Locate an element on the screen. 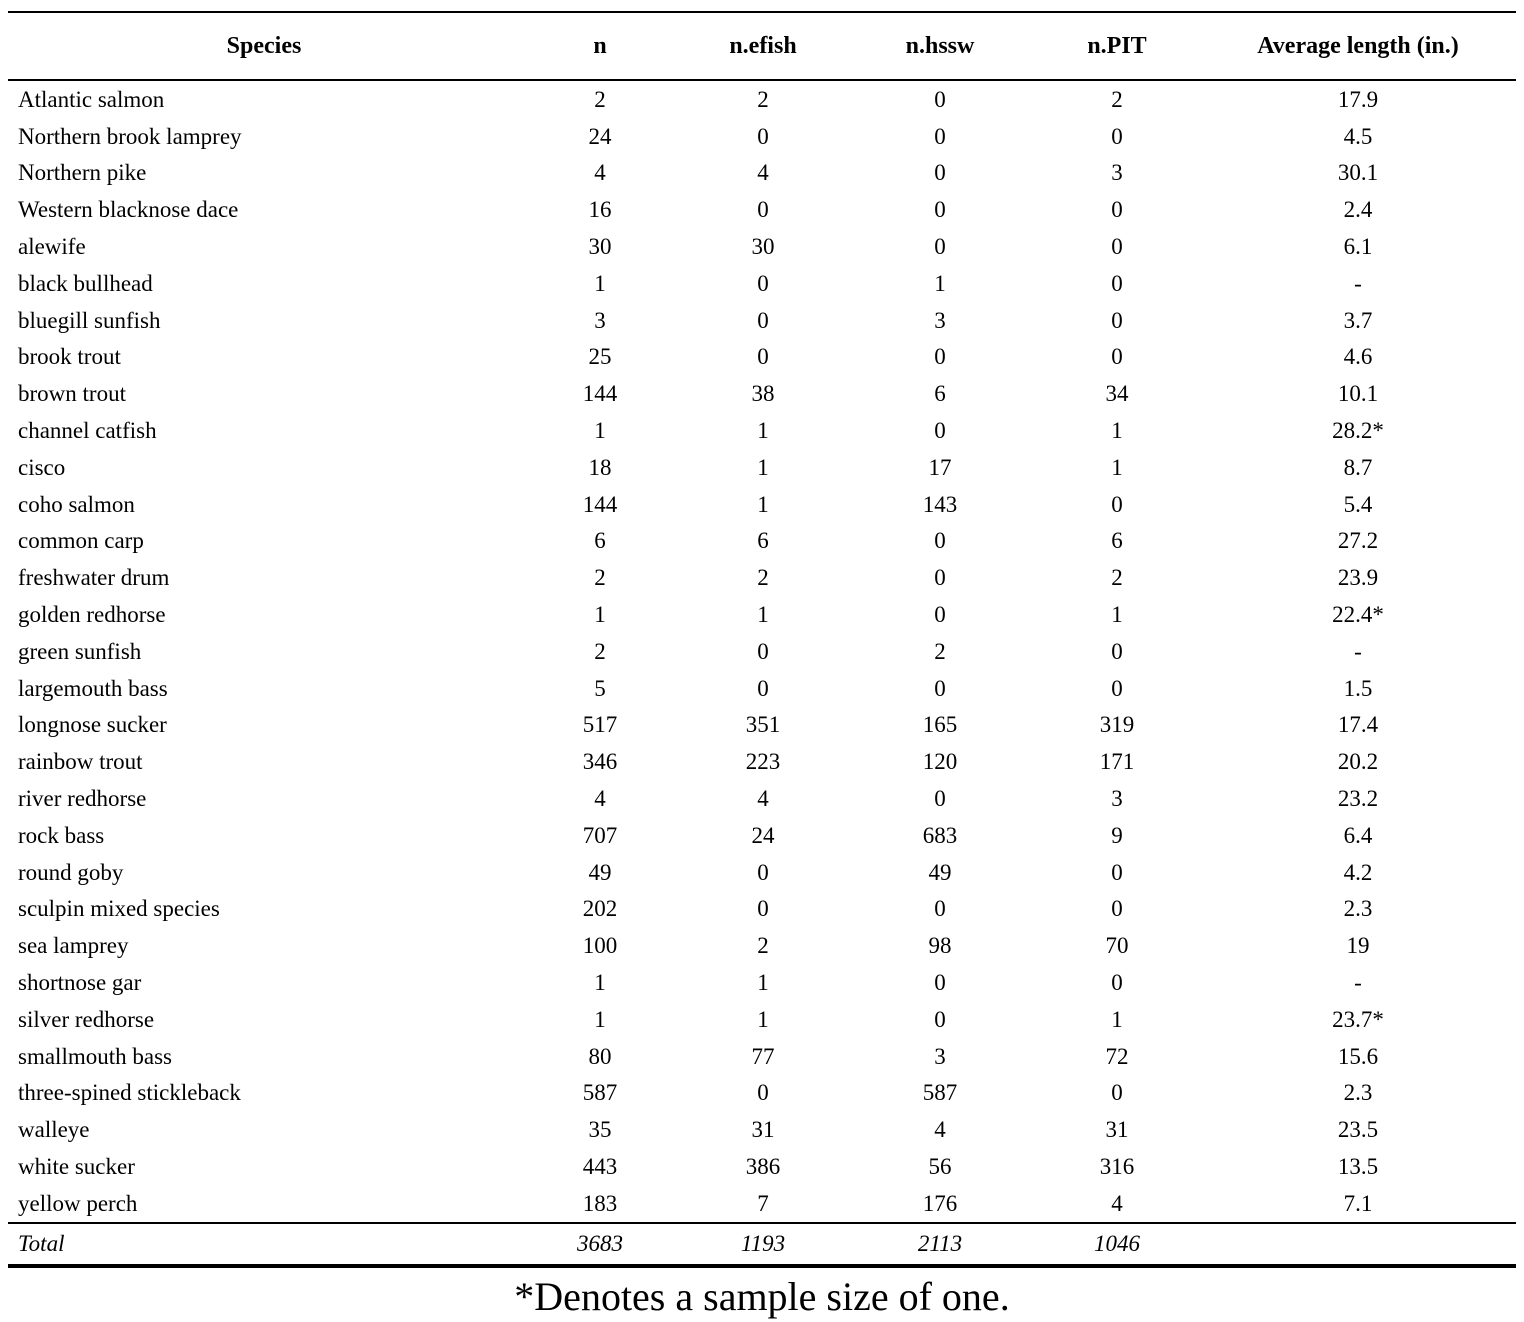 This screenshot has height=1322, width=1524. table-row: freshwater drum 2 2 0 2 23.9 is located at coordinates (762, 577).